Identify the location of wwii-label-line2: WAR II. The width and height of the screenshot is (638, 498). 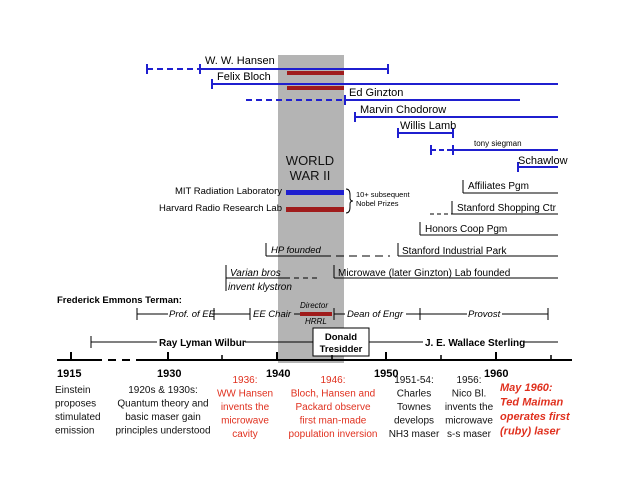
(310, 175).